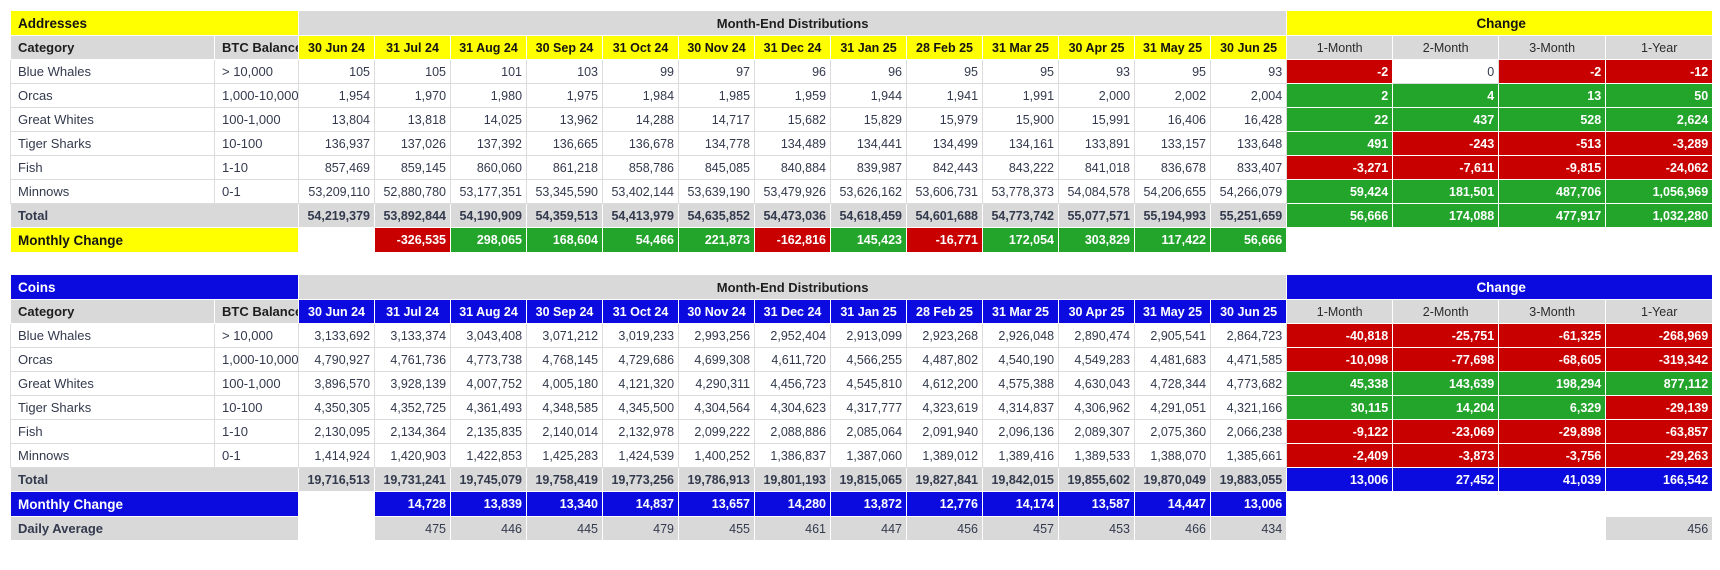 The height and width of the screenshot is (570, 1720). I want to click on value-cell: 136,678, so click(641, 143).